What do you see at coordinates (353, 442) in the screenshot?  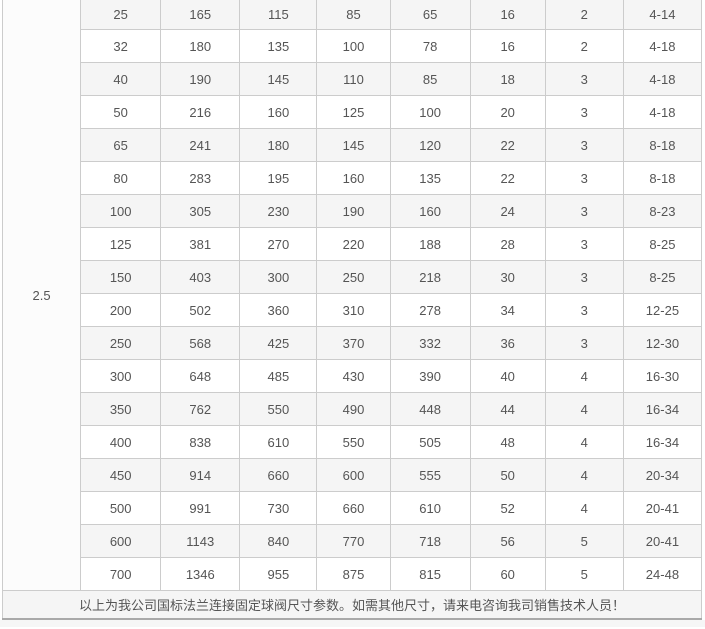 I see `table-cell: 550` at bounding box center [353, 442].